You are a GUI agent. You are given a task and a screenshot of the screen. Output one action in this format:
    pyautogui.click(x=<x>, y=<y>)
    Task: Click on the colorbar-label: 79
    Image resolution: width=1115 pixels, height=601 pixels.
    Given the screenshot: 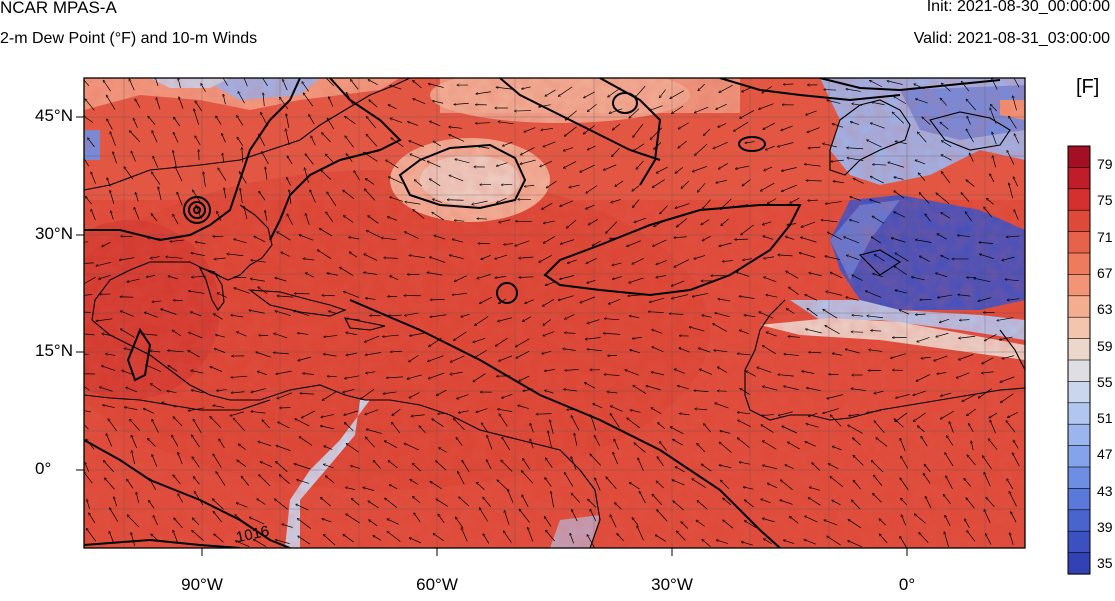 What is the action you would take?
    pyautogui.click(x=1105, y=164)
    